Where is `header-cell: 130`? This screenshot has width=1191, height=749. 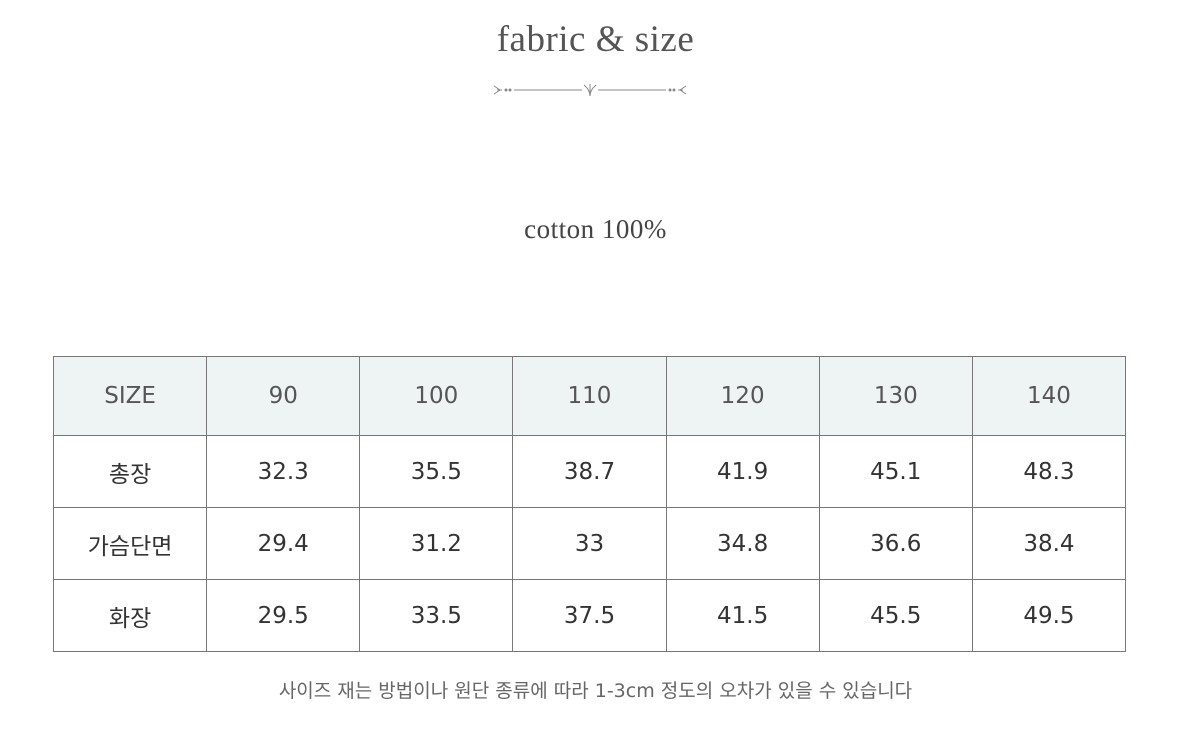 header-cell: 130 is located at coordinates (895, 396).